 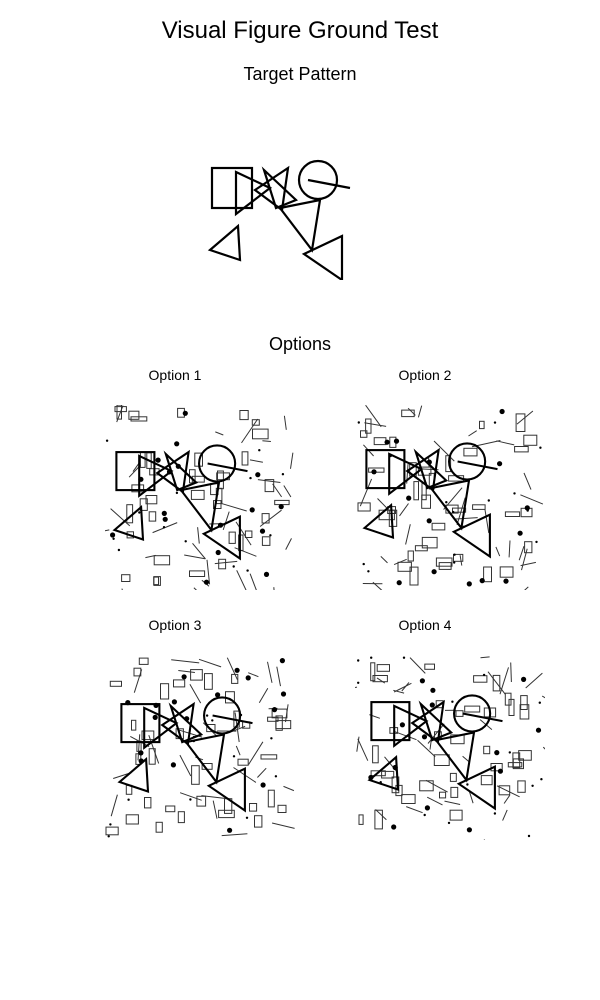 What do you see at coordinates (425, 625) in the screenshot?
I see `option-4-label: Option 4` at bounding box center [425, 625].